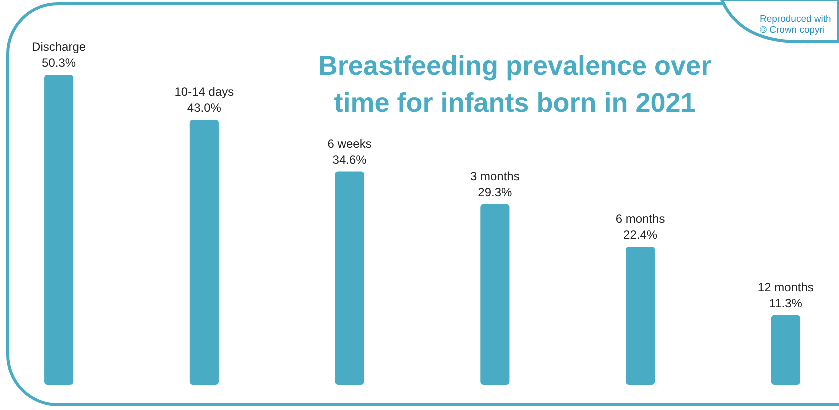  I want to click on data-label: 34.6%, so click(350, 159).